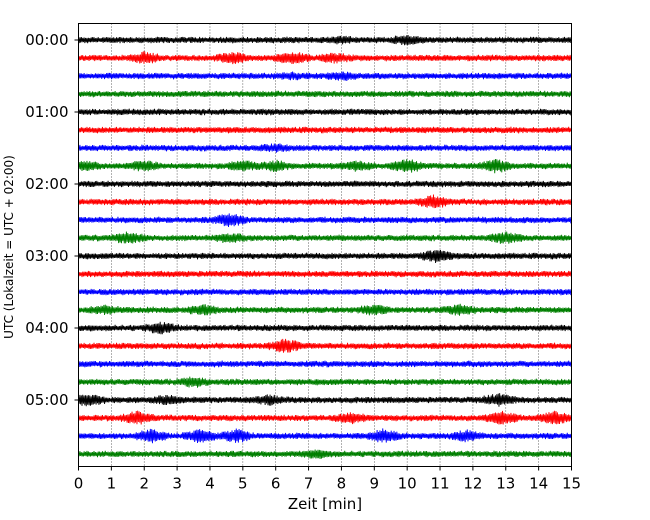 The width and height of the screenshot is (650, 520). I want to click on x-tick-label: 0, so click(79, 484).